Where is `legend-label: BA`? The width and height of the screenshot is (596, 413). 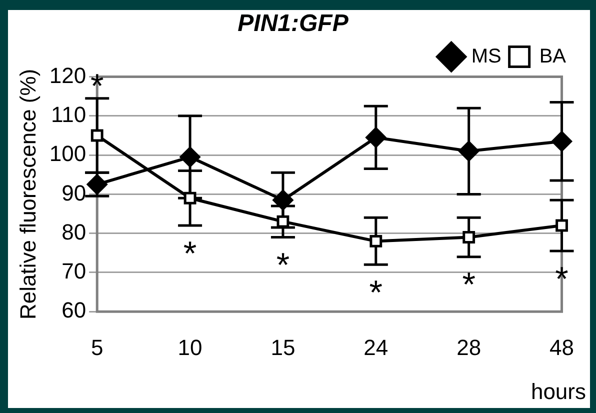
legend-label: BA is located at coordinates (553, 56).